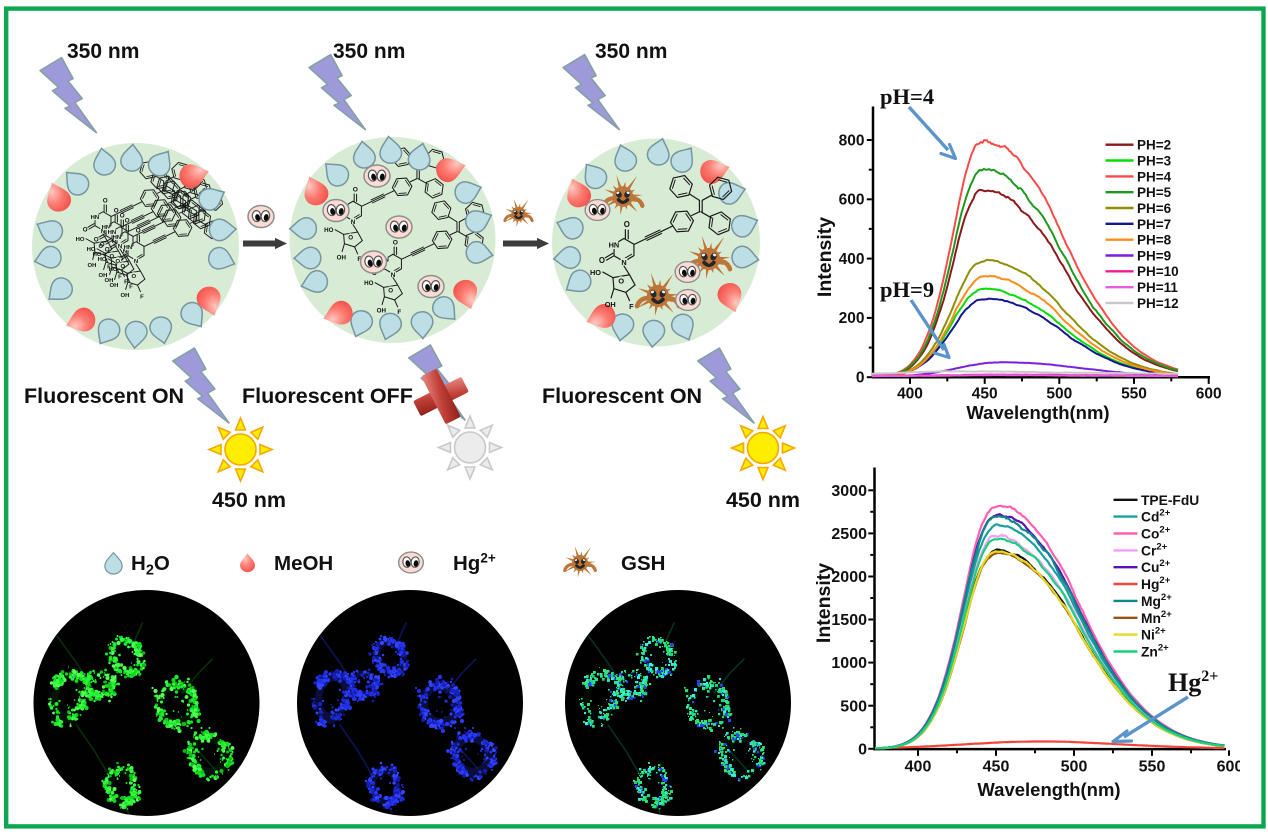  Describe the element at coordinates (852, 318) in the screenshot. I see `svg-text: 200` at that location.